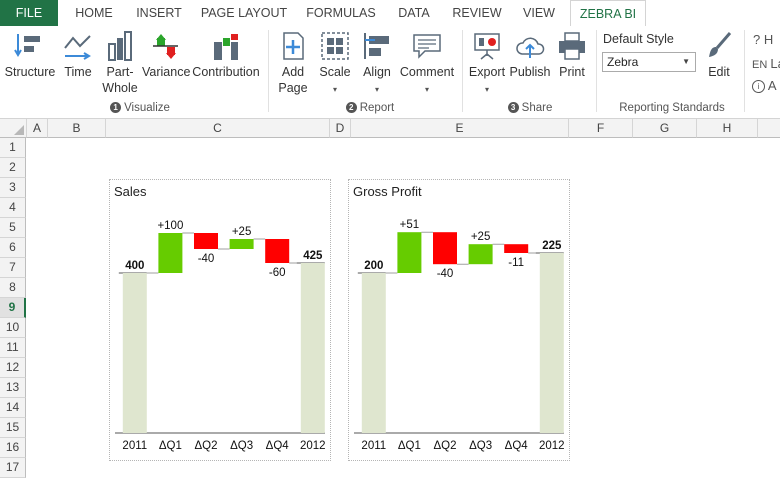 The width and height of the screenshot is (780, 492). What do you see at coordinates (552, 446) in the screenshot?
I see `category-label: 2012` at bounding box center [552, 446].